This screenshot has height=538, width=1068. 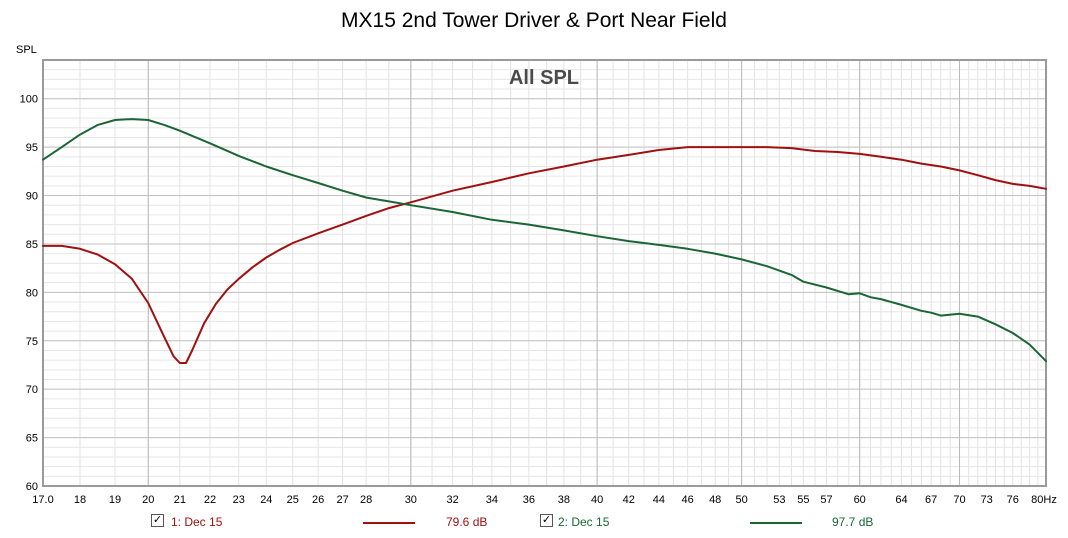 What do you see at coordinates (715, 500) in the screenshot?
I see `x-tick-label: 48` at bounding box center [715, 500].